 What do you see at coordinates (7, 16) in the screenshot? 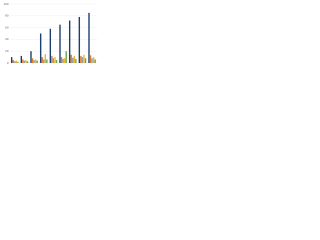
I see `y-tick-label: 80` at bounding box center [7, 16].